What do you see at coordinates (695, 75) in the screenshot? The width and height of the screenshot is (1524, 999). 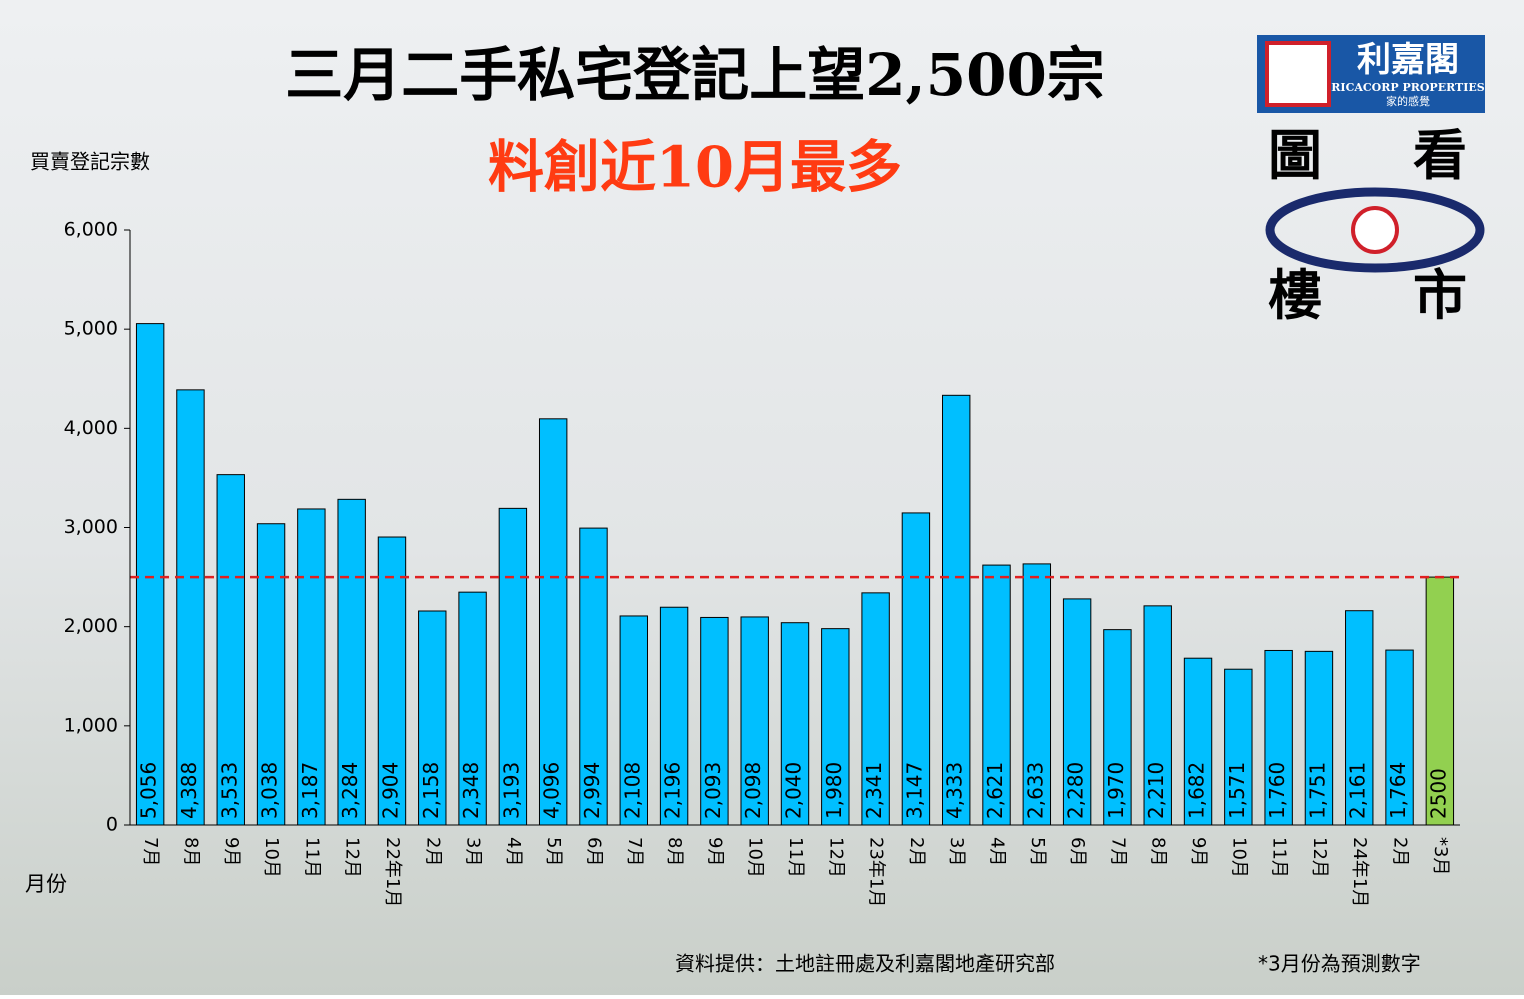 I see `chart-title: 三月二手私宅登記上望2,500宗` at bounding box center [695, 75].